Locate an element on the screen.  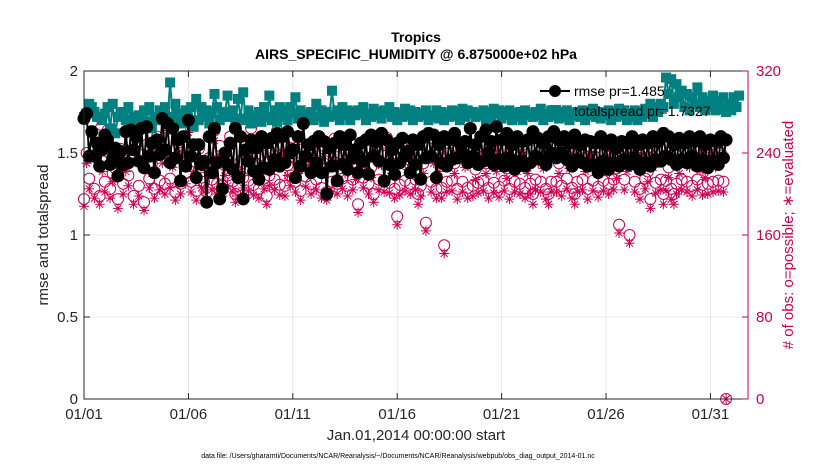
chart-title: Tropics is located at coordinates (416, 37).